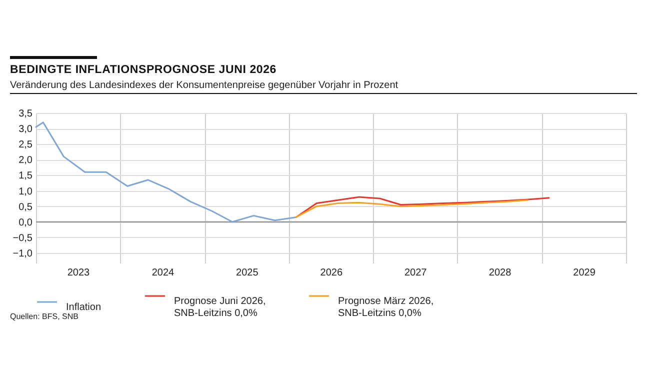 The width and height of the screenshot is (646, 388). What do you see at coordinates (500, 273) in the screenshot?
I see `x-tick-label: 2028` at bounding box center [500, 273].